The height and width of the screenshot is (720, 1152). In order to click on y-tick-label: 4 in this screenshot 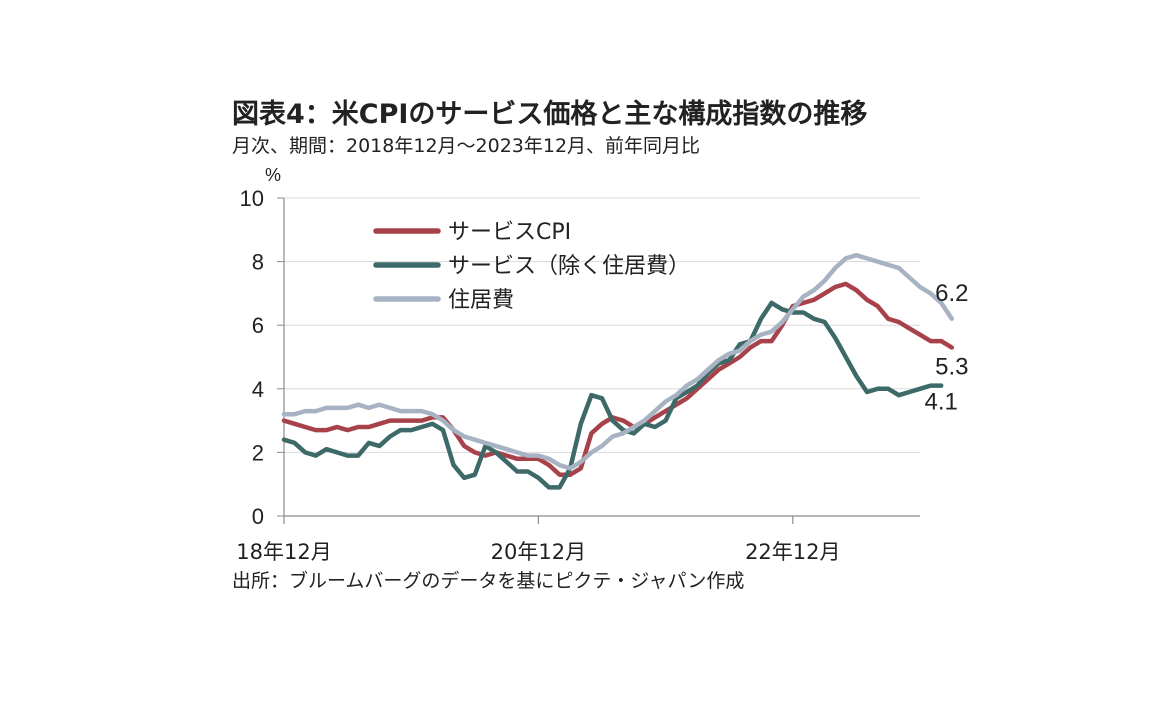, I will do `click(258, 389)`.